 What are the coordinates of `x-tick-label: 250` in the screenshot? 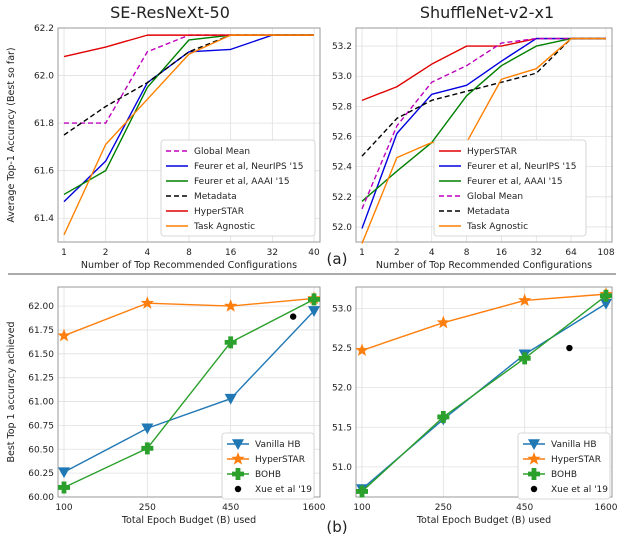 It's located at (147, 508).